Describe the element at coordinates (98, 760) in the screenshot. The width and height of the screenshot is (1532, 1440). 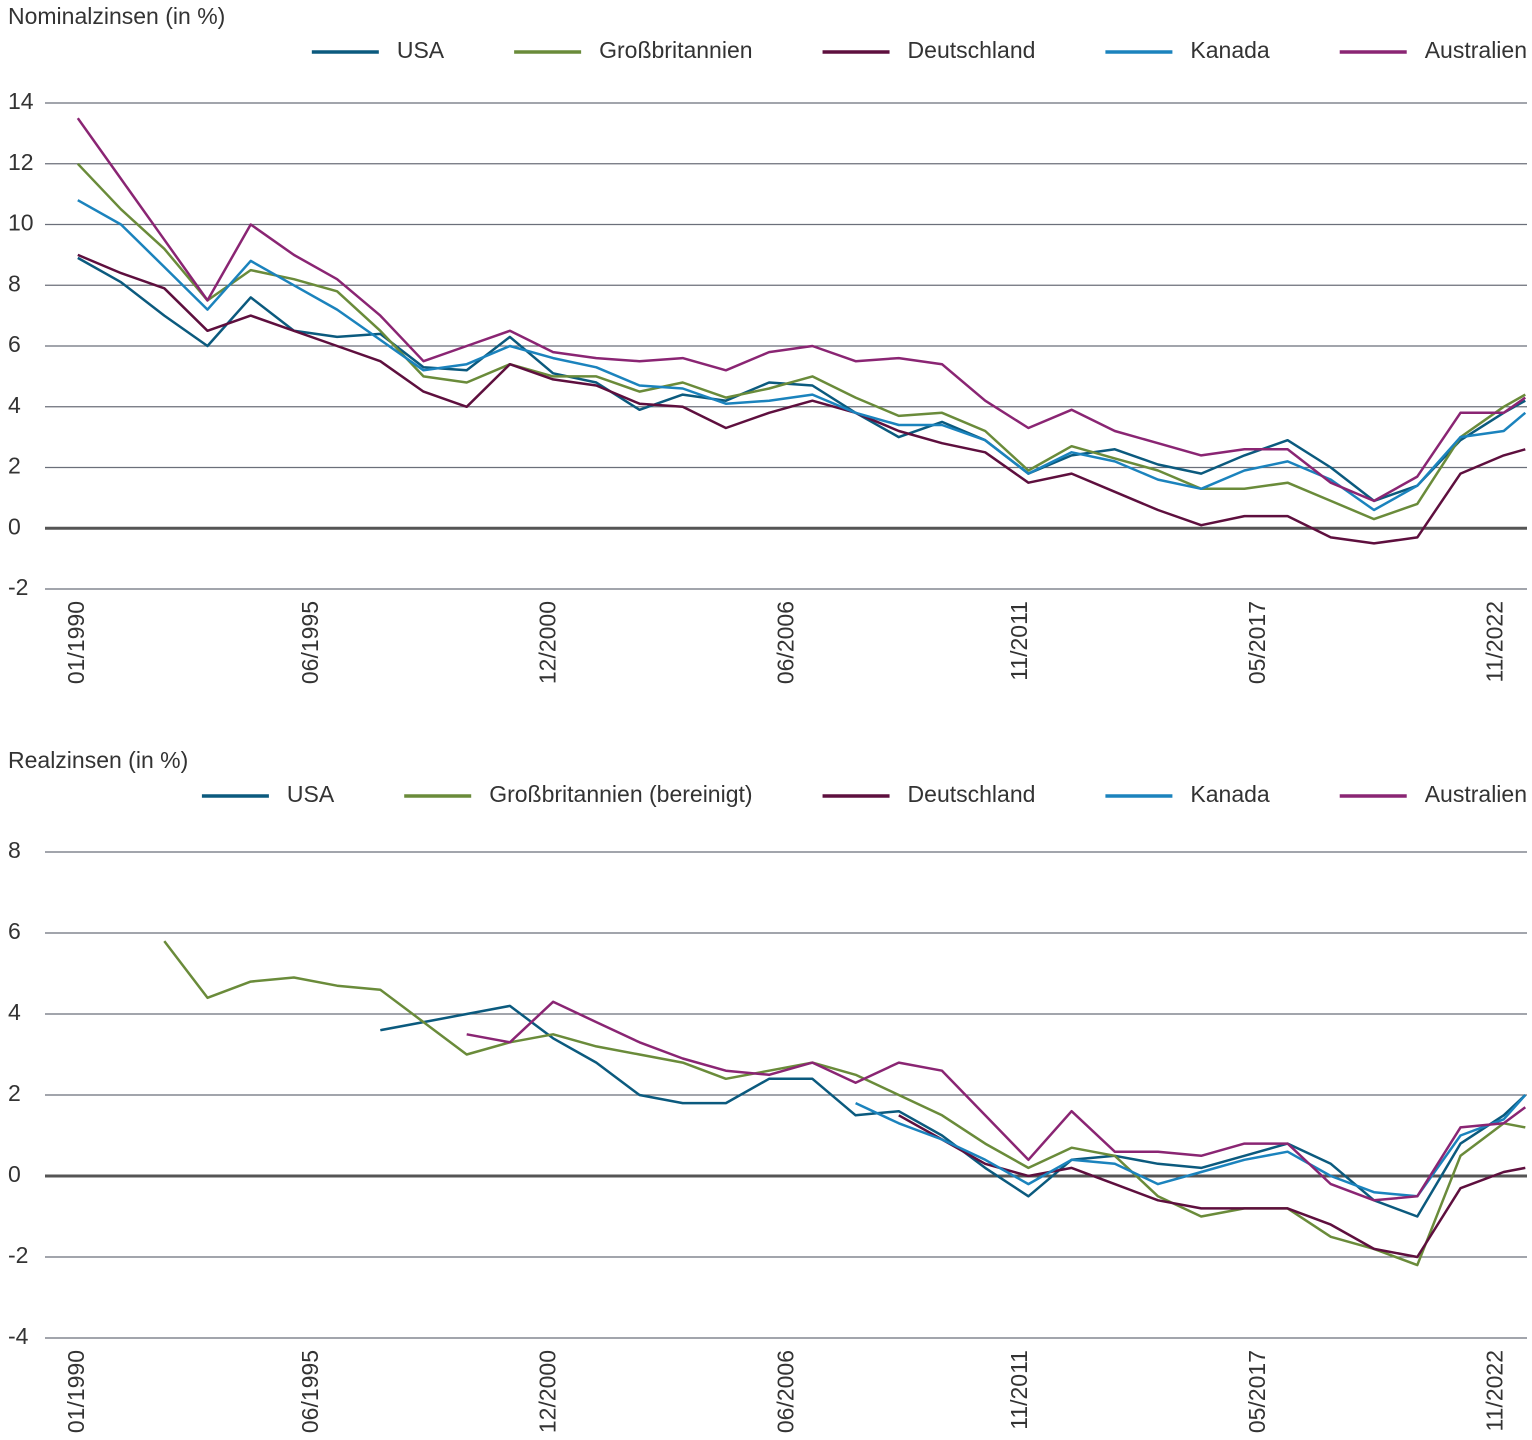
I see `chart-title: Realzinsen (in %)` at that location.